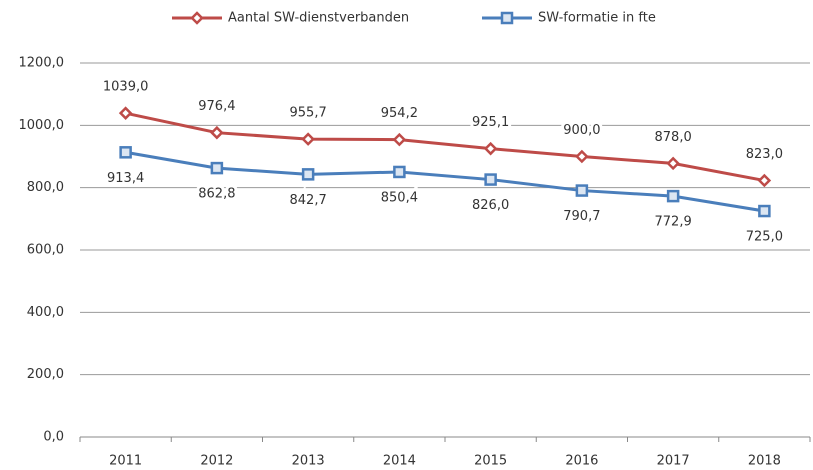 The width and height of the screenshot is (813, 470). What do you see at coordinates (399, 113) in the screenshot?
I see `data-label: 954,2` at bounding box center [399, 113].